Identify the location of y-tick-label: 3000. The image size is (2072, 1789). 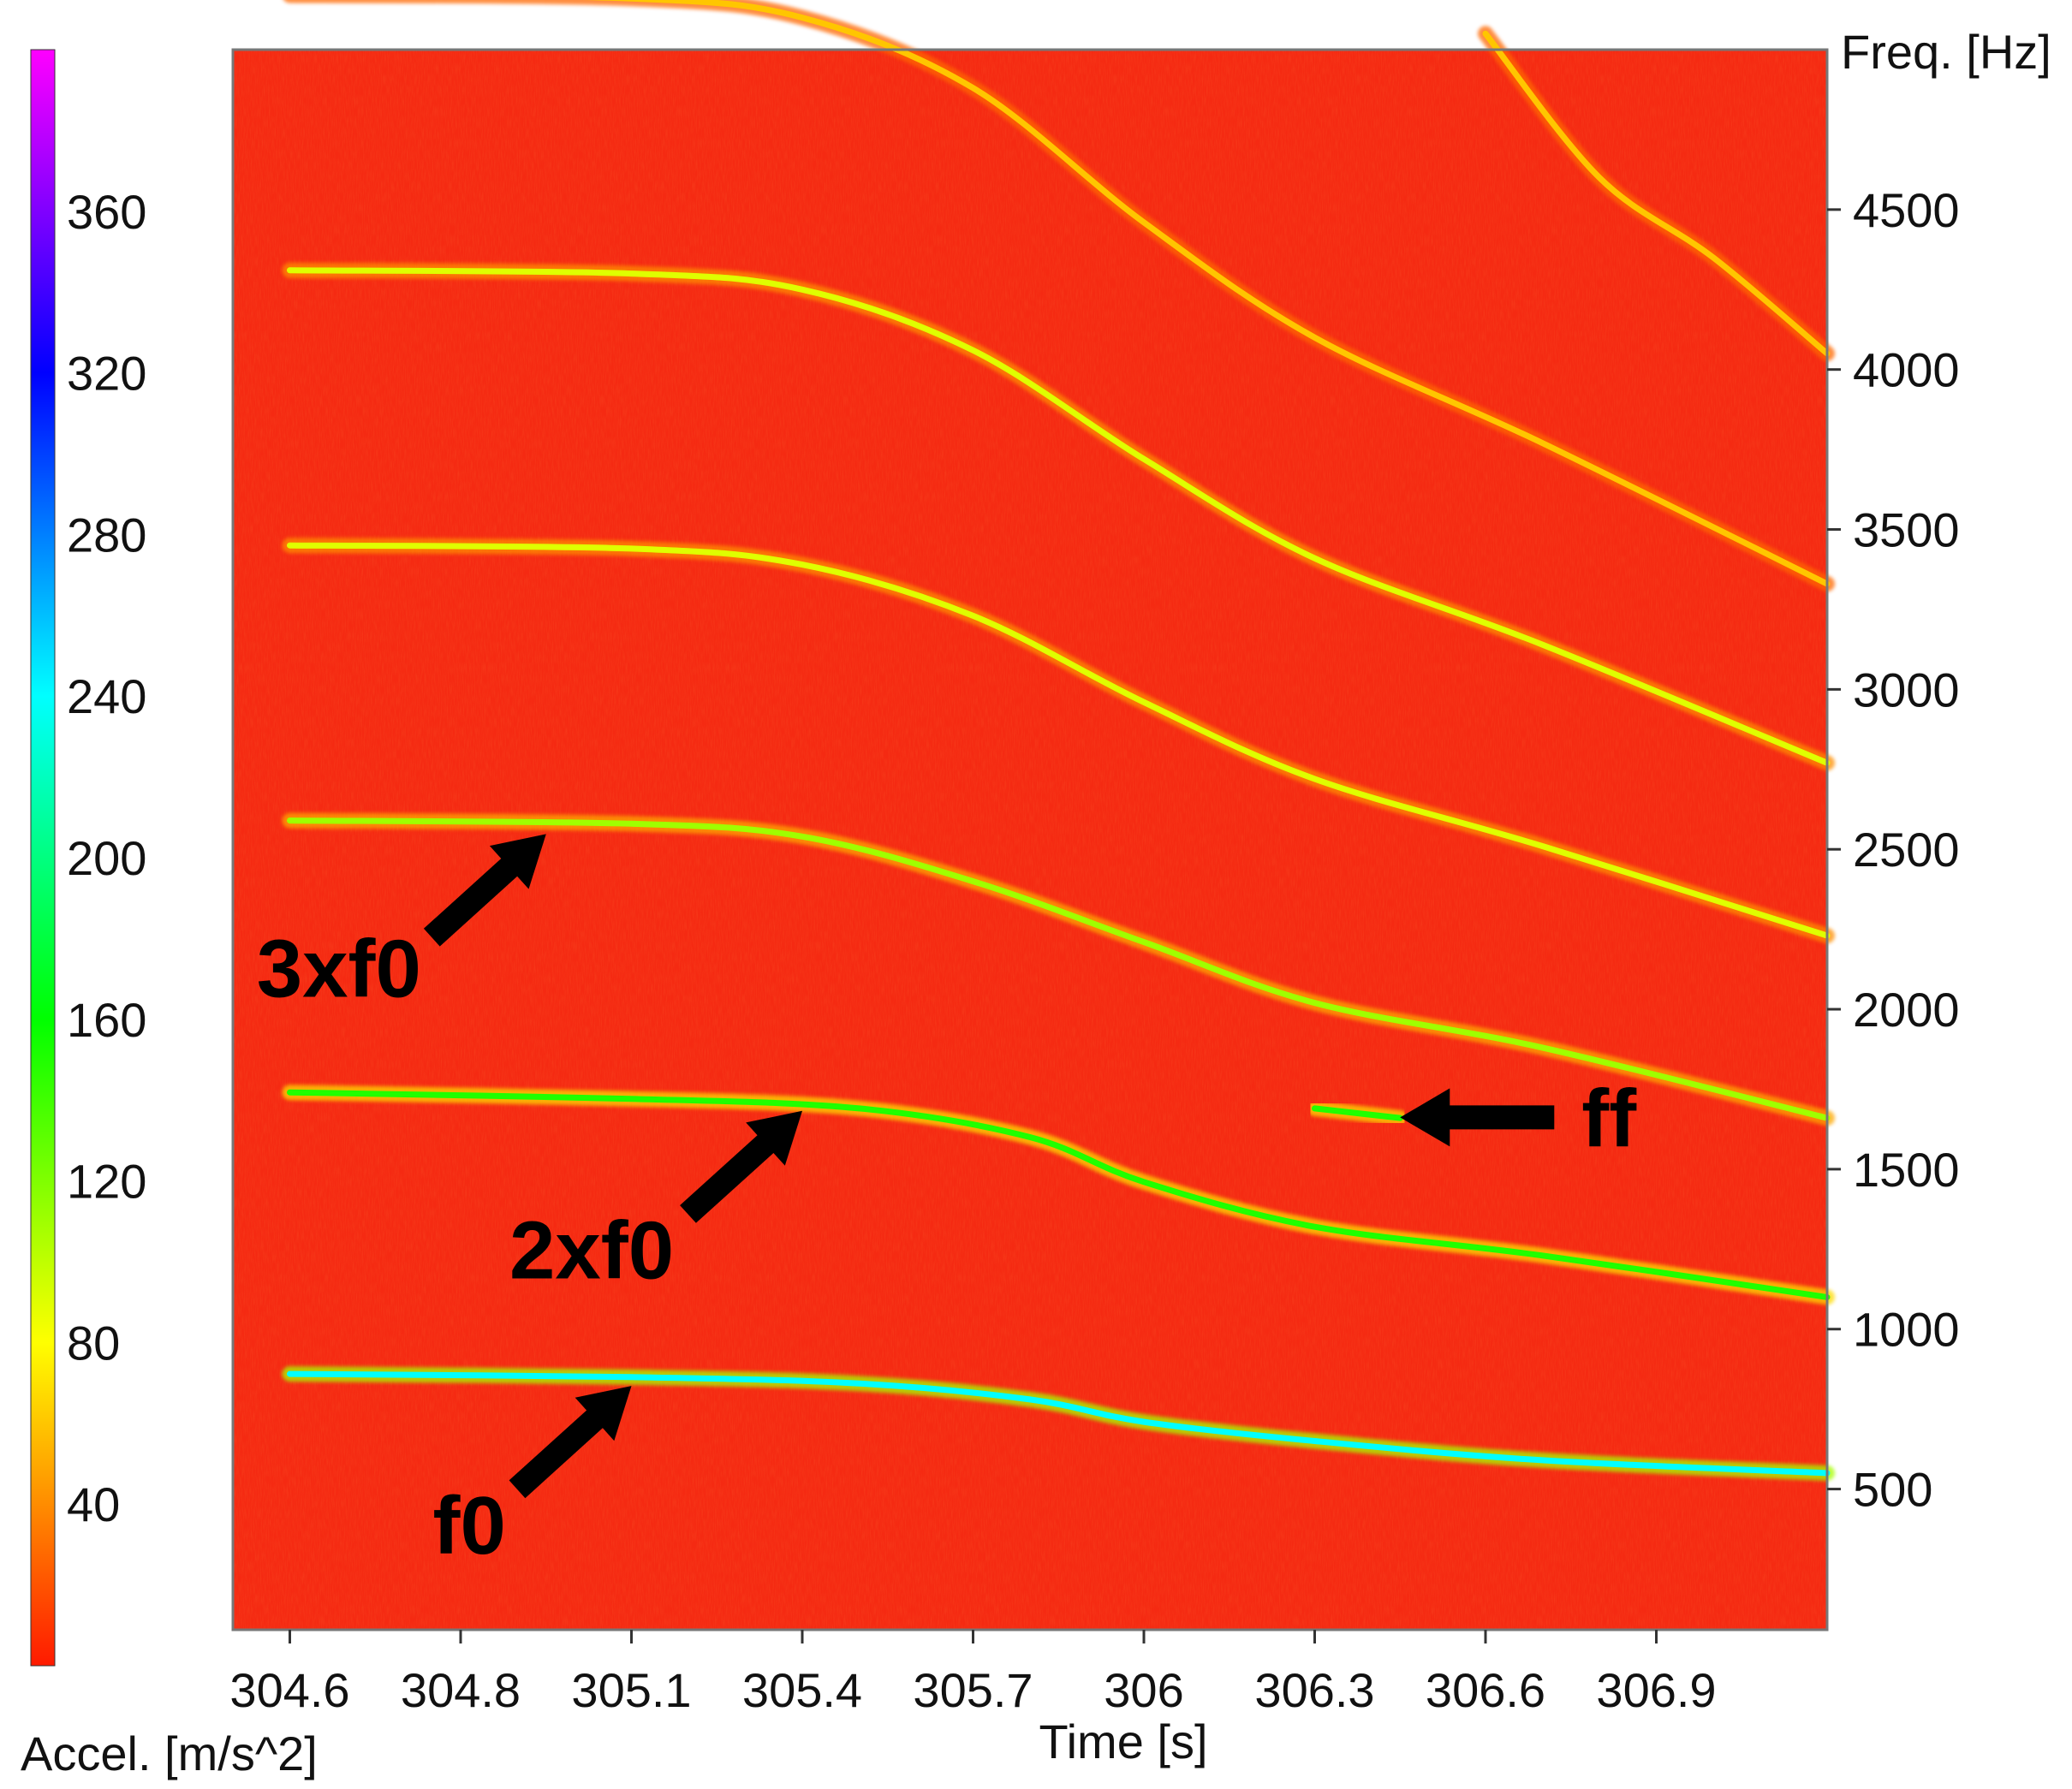
(1907, 689).